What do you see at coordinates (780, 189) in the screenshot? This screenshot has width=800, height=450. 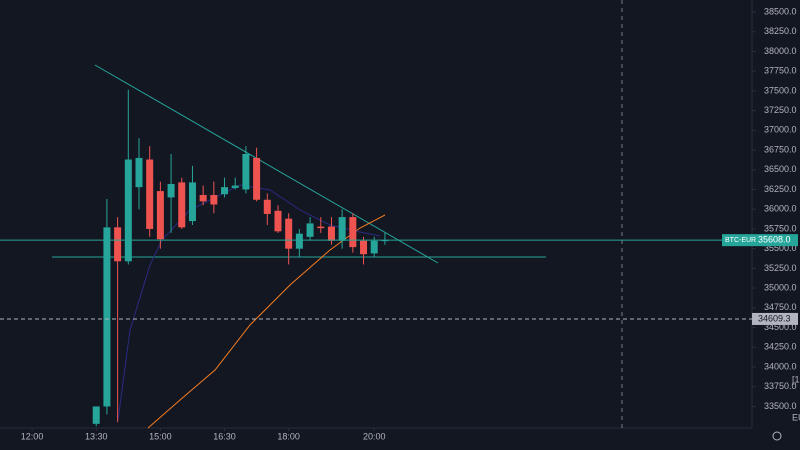 I see `y-tick-label: 36250.0` at bounding box center [780, 189].